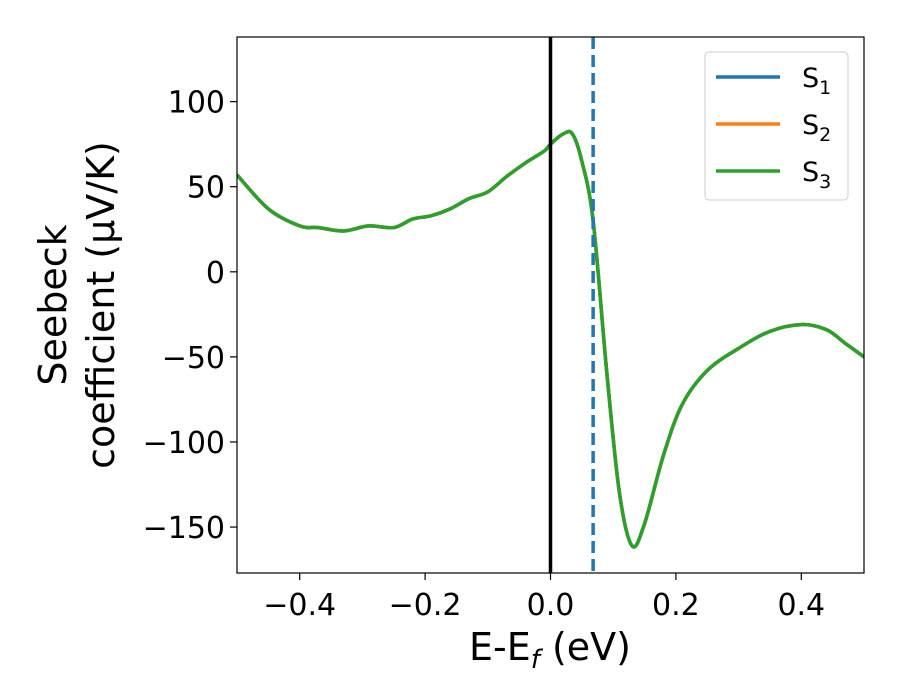 Image resolution: width=900 pixels, height=700 pixels. Describe the element at coordinates (816, 81) in the screenshot. I see `legend-label-s1: S1` at that location.